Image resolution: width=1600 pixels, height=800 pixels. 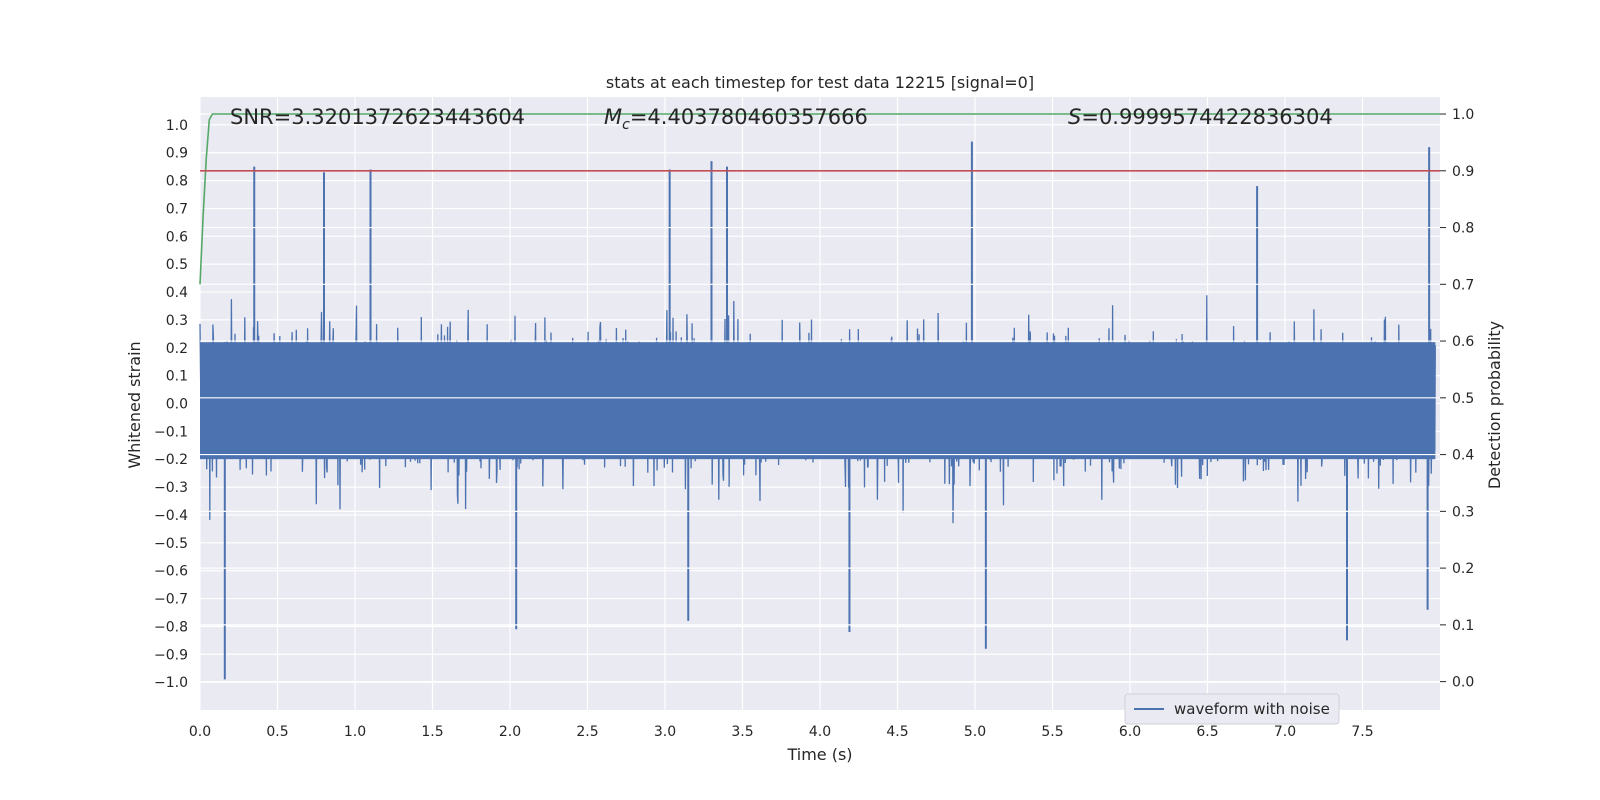 What do you see at coordinates (1463, 342) in the screenshot?
I see `y2-tick-label: 0.6` at bounding box center [1463, 342].